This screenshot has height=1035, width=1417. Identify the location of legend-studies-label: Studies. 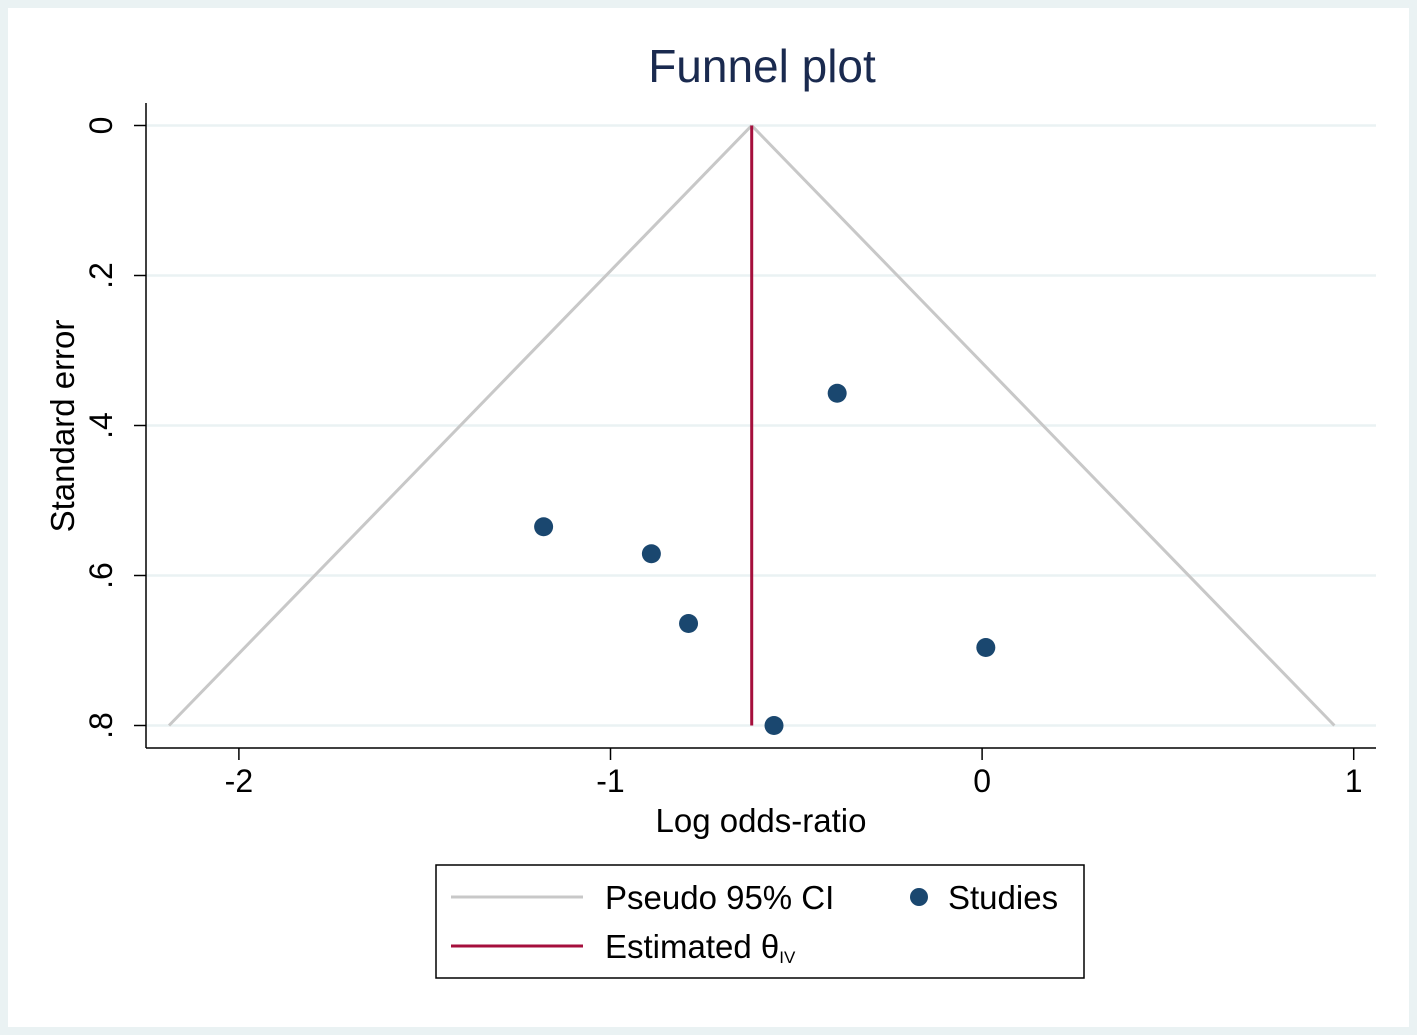
(1003, 897).